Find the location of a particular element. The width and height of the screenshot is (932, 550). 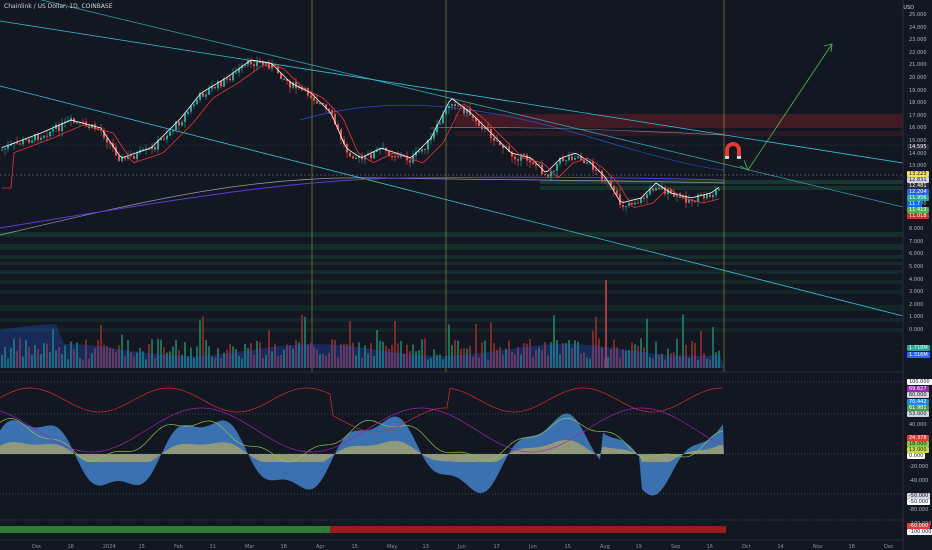

price-tag: 12.204 is located at coordinates (918, 192).